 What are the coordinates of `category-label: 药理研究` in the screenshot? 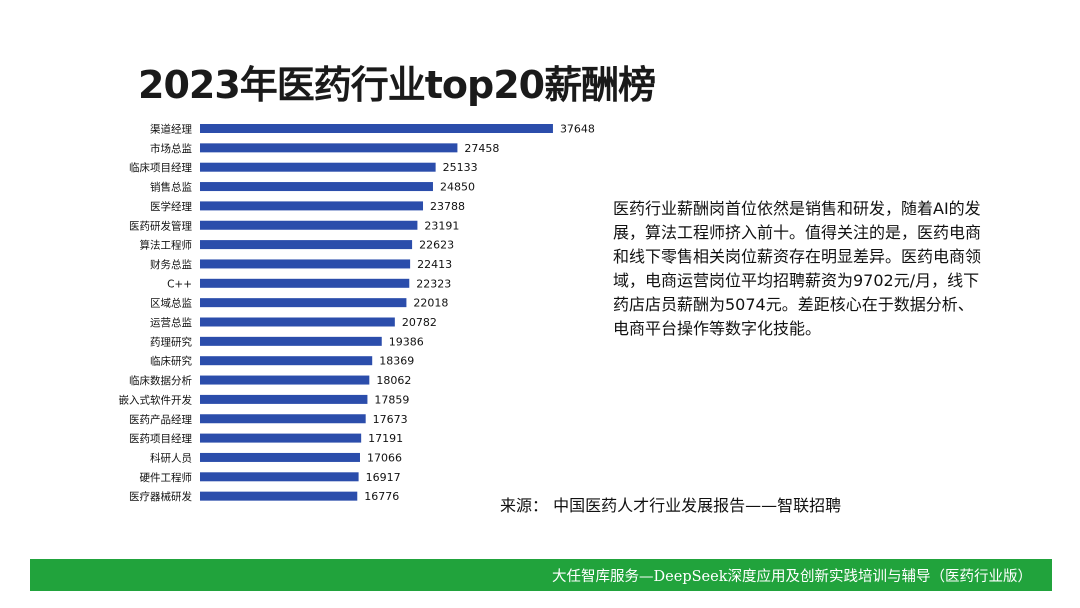 It's located at (171, 341).